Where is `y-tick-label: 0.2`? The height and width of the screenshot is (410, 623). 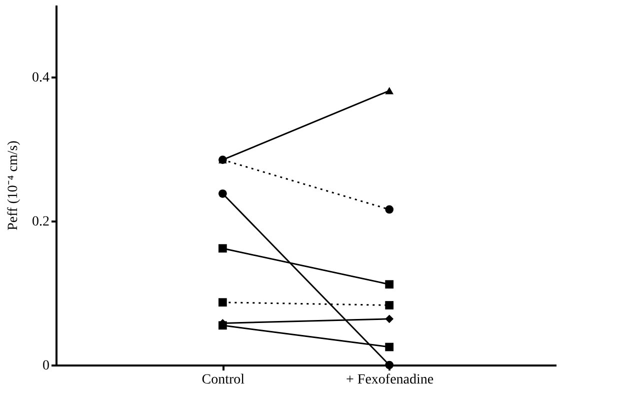 y-tick-label: 0.2 is located at coordinates (41, 222).